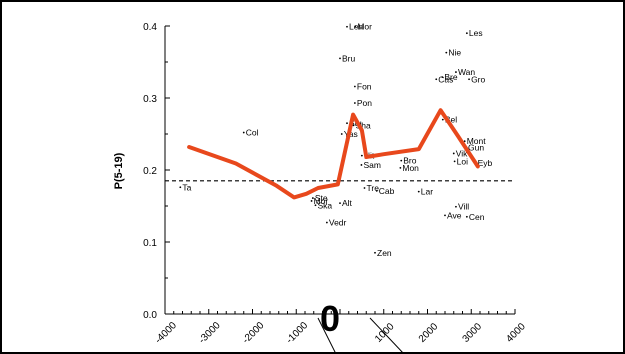 This screenshot has width=625, height=354. Describe the element at coordinates (387, 335) in the screenshot. I see `zero-callout-right` at that location.